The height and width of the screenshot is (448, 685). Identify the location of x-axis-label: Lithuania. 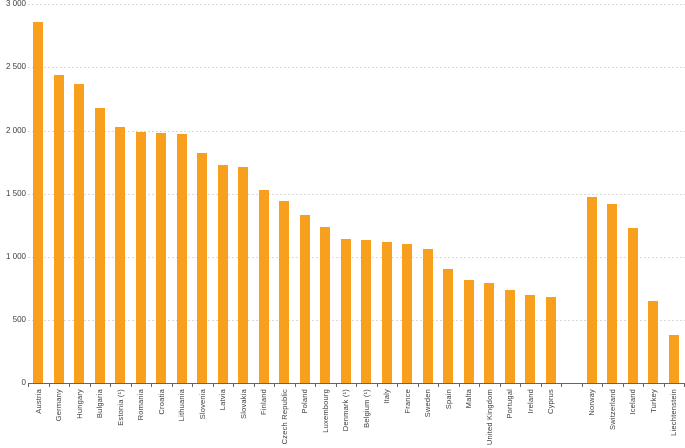
(182, 405).